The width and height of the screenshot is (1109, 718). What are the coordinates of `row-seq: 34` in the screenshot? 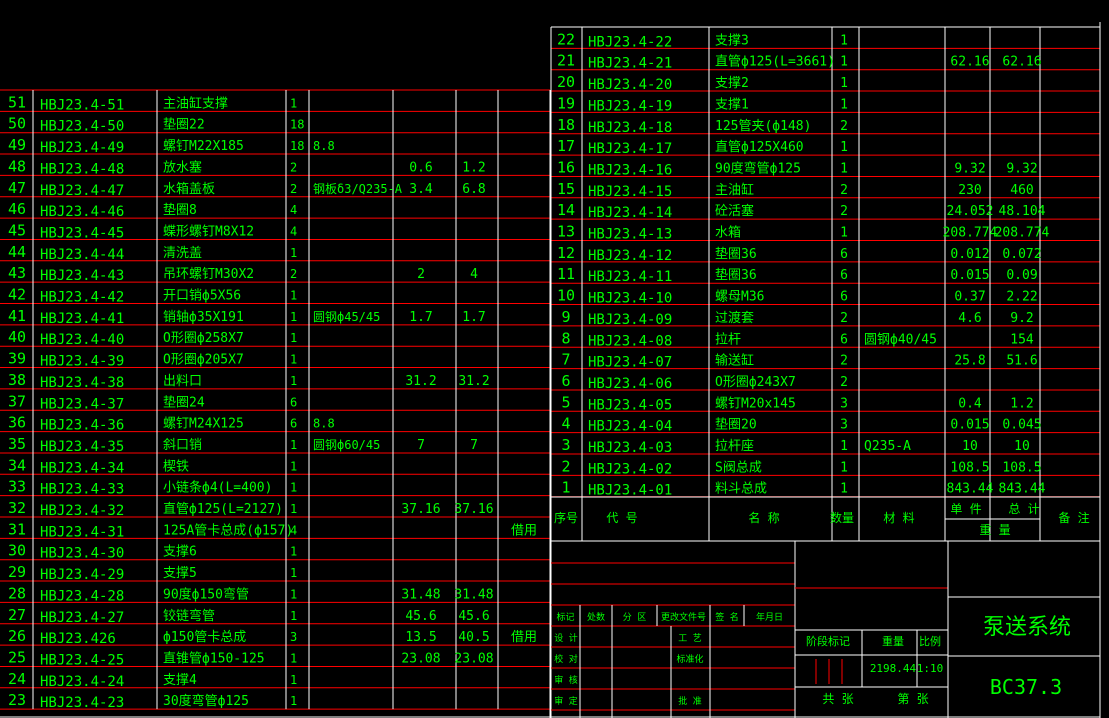 It's located at (17, 465).